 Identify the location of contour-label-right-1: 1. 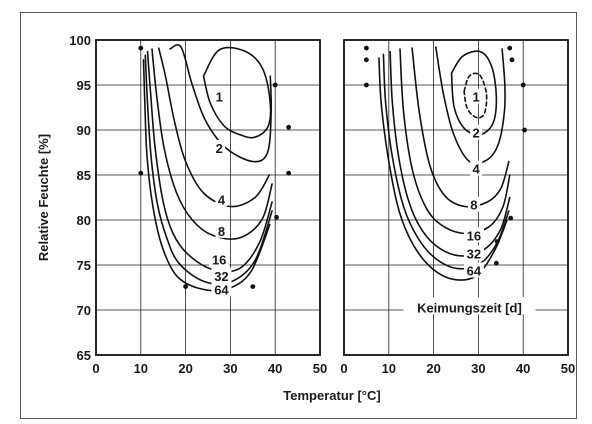
(476, 97).